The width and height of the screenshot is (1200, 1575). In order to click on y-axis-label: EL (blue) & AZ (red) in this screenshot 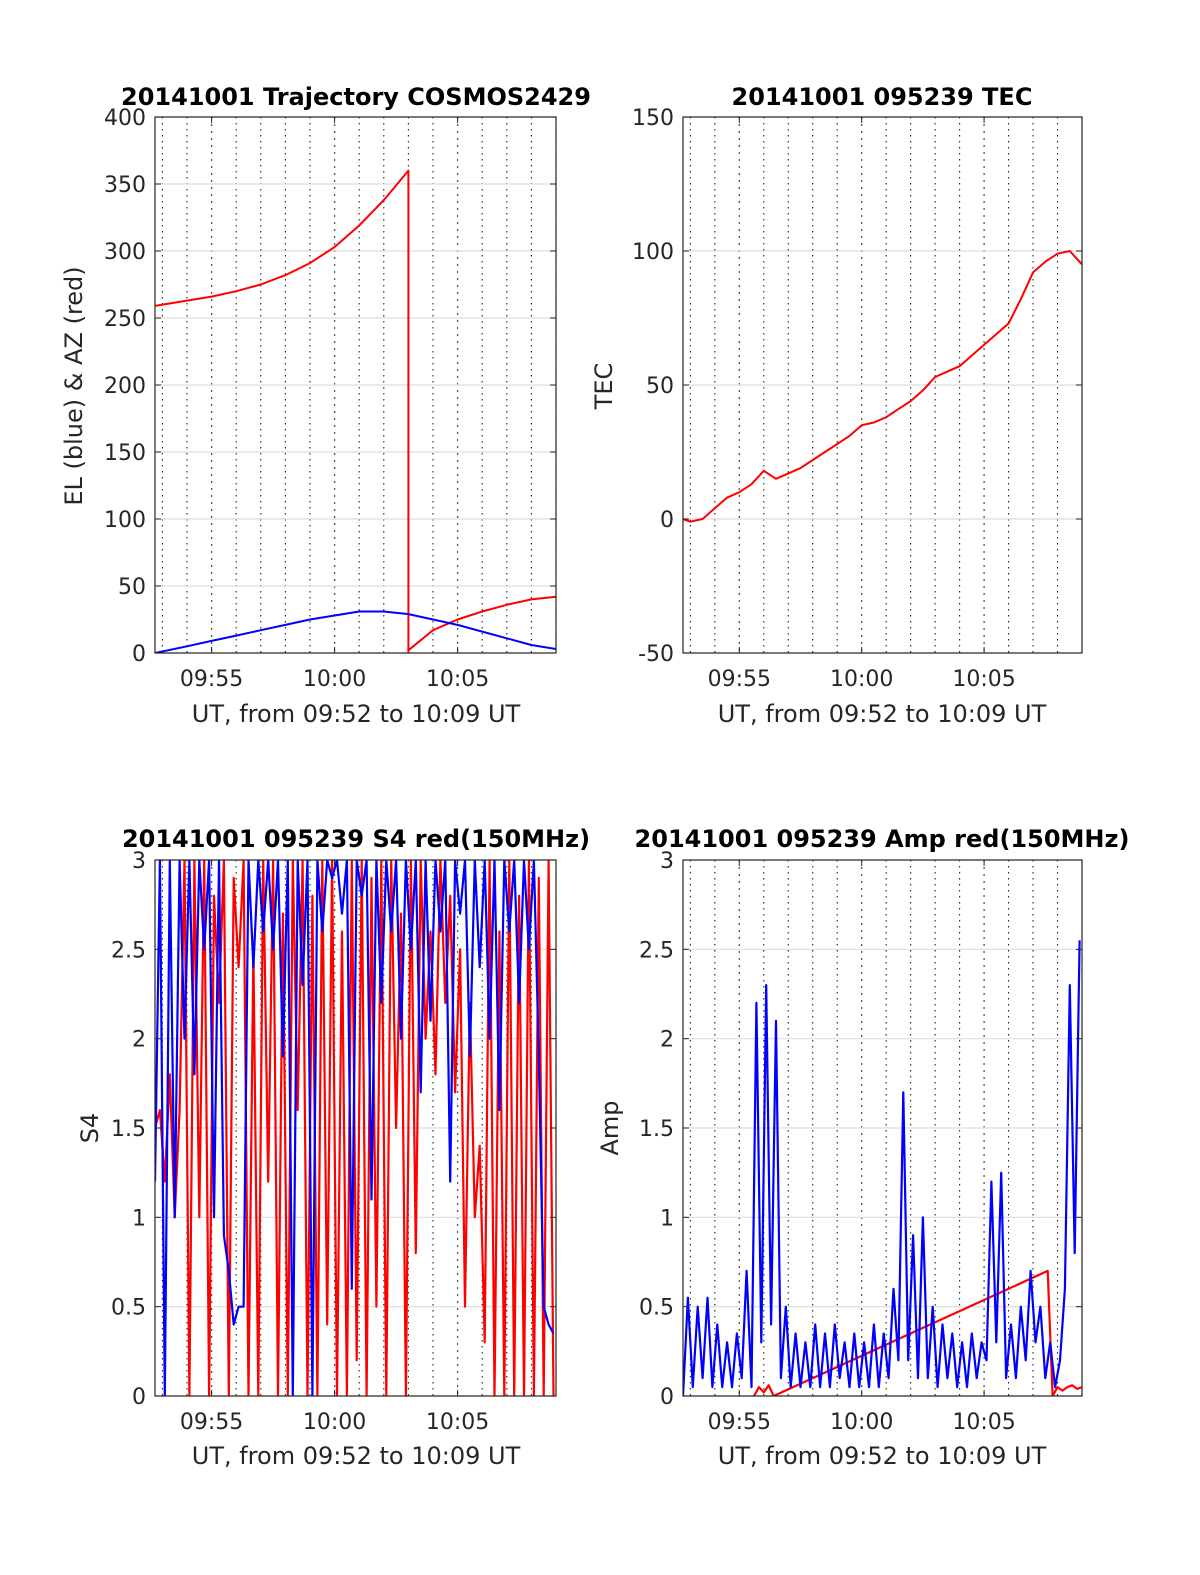, I will do `click(74, 385)`.